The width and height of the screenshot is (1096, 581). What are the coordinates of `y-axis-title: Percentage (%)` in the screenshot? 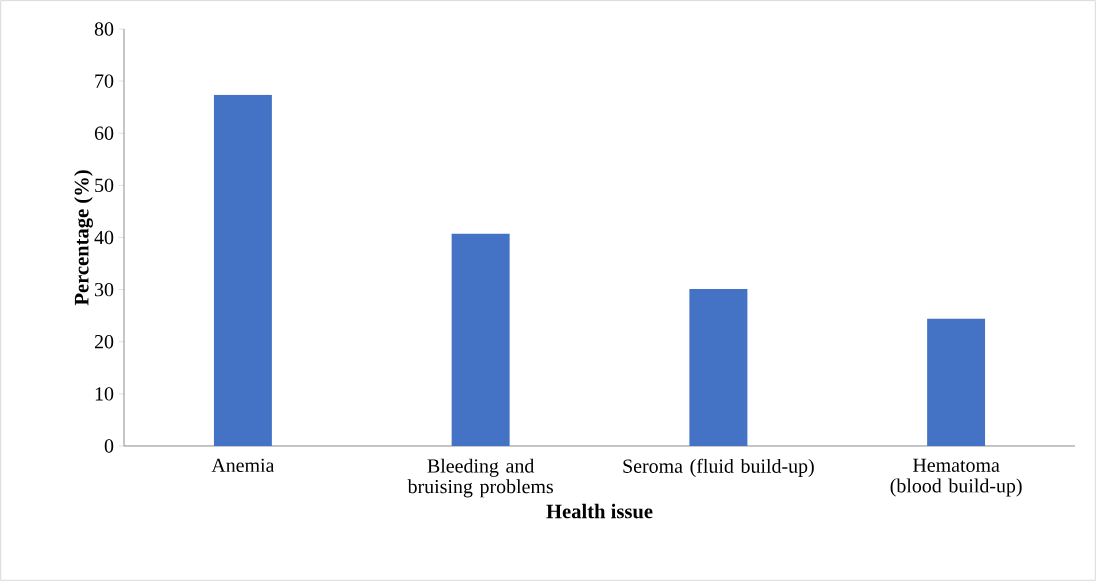 It's located at (83, 238).